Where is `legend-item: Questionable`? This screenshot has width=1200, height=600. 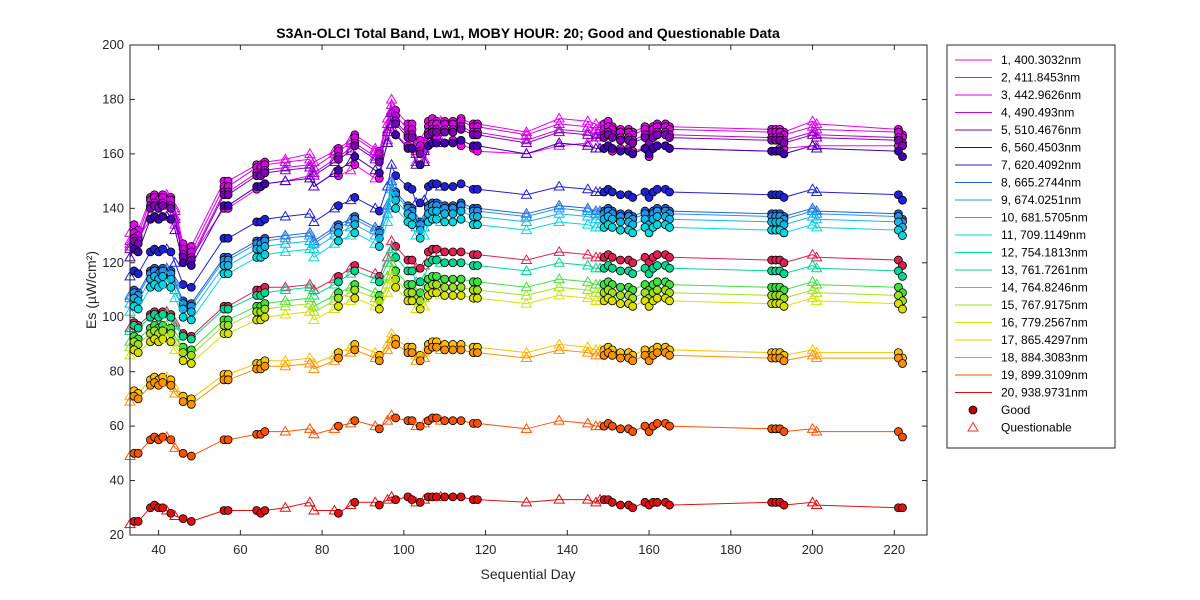
legend-item: Questionable is located at coordinates (1019, 428).